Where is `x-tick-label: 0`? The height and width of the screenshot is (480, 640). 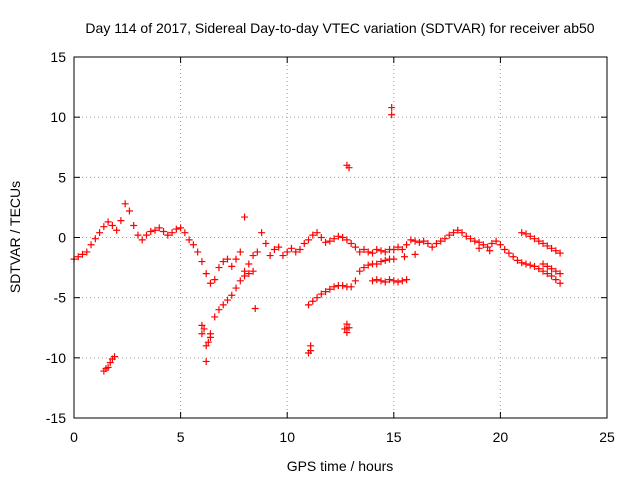
x-tick-label: 0 is located at coordinates (74, 437).